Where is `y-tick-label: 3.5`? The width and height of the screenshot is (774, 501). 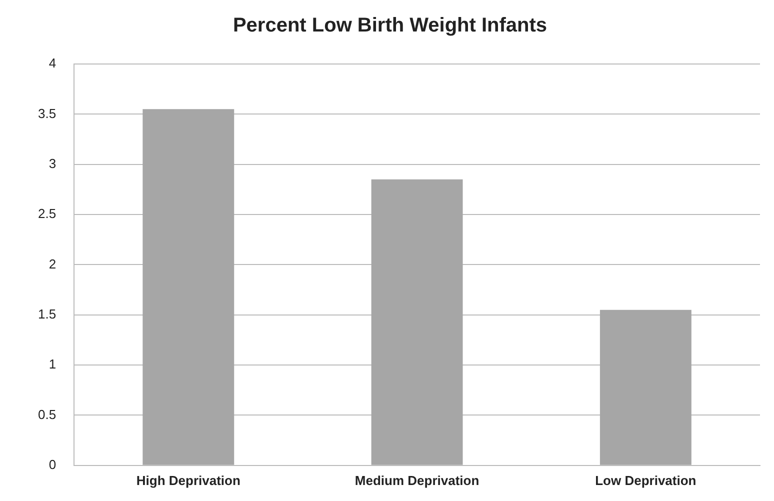
y-tick-label: 3.5 is located at coordinates (47, 113).